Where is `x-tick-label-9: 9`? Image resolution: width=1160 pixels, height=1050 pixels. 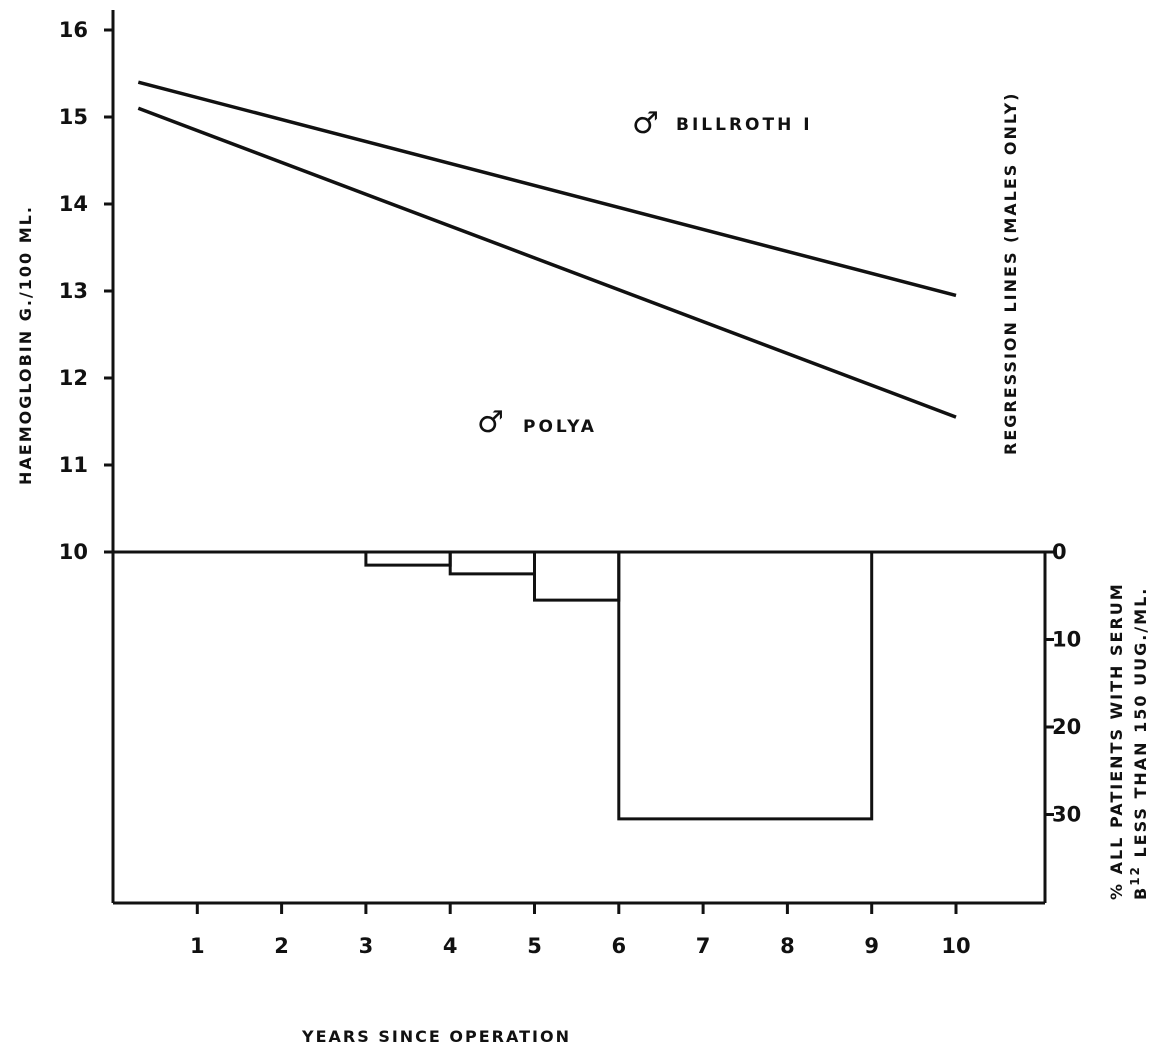 x-tick-label-9: 9 is located at coordinates (871, 946).